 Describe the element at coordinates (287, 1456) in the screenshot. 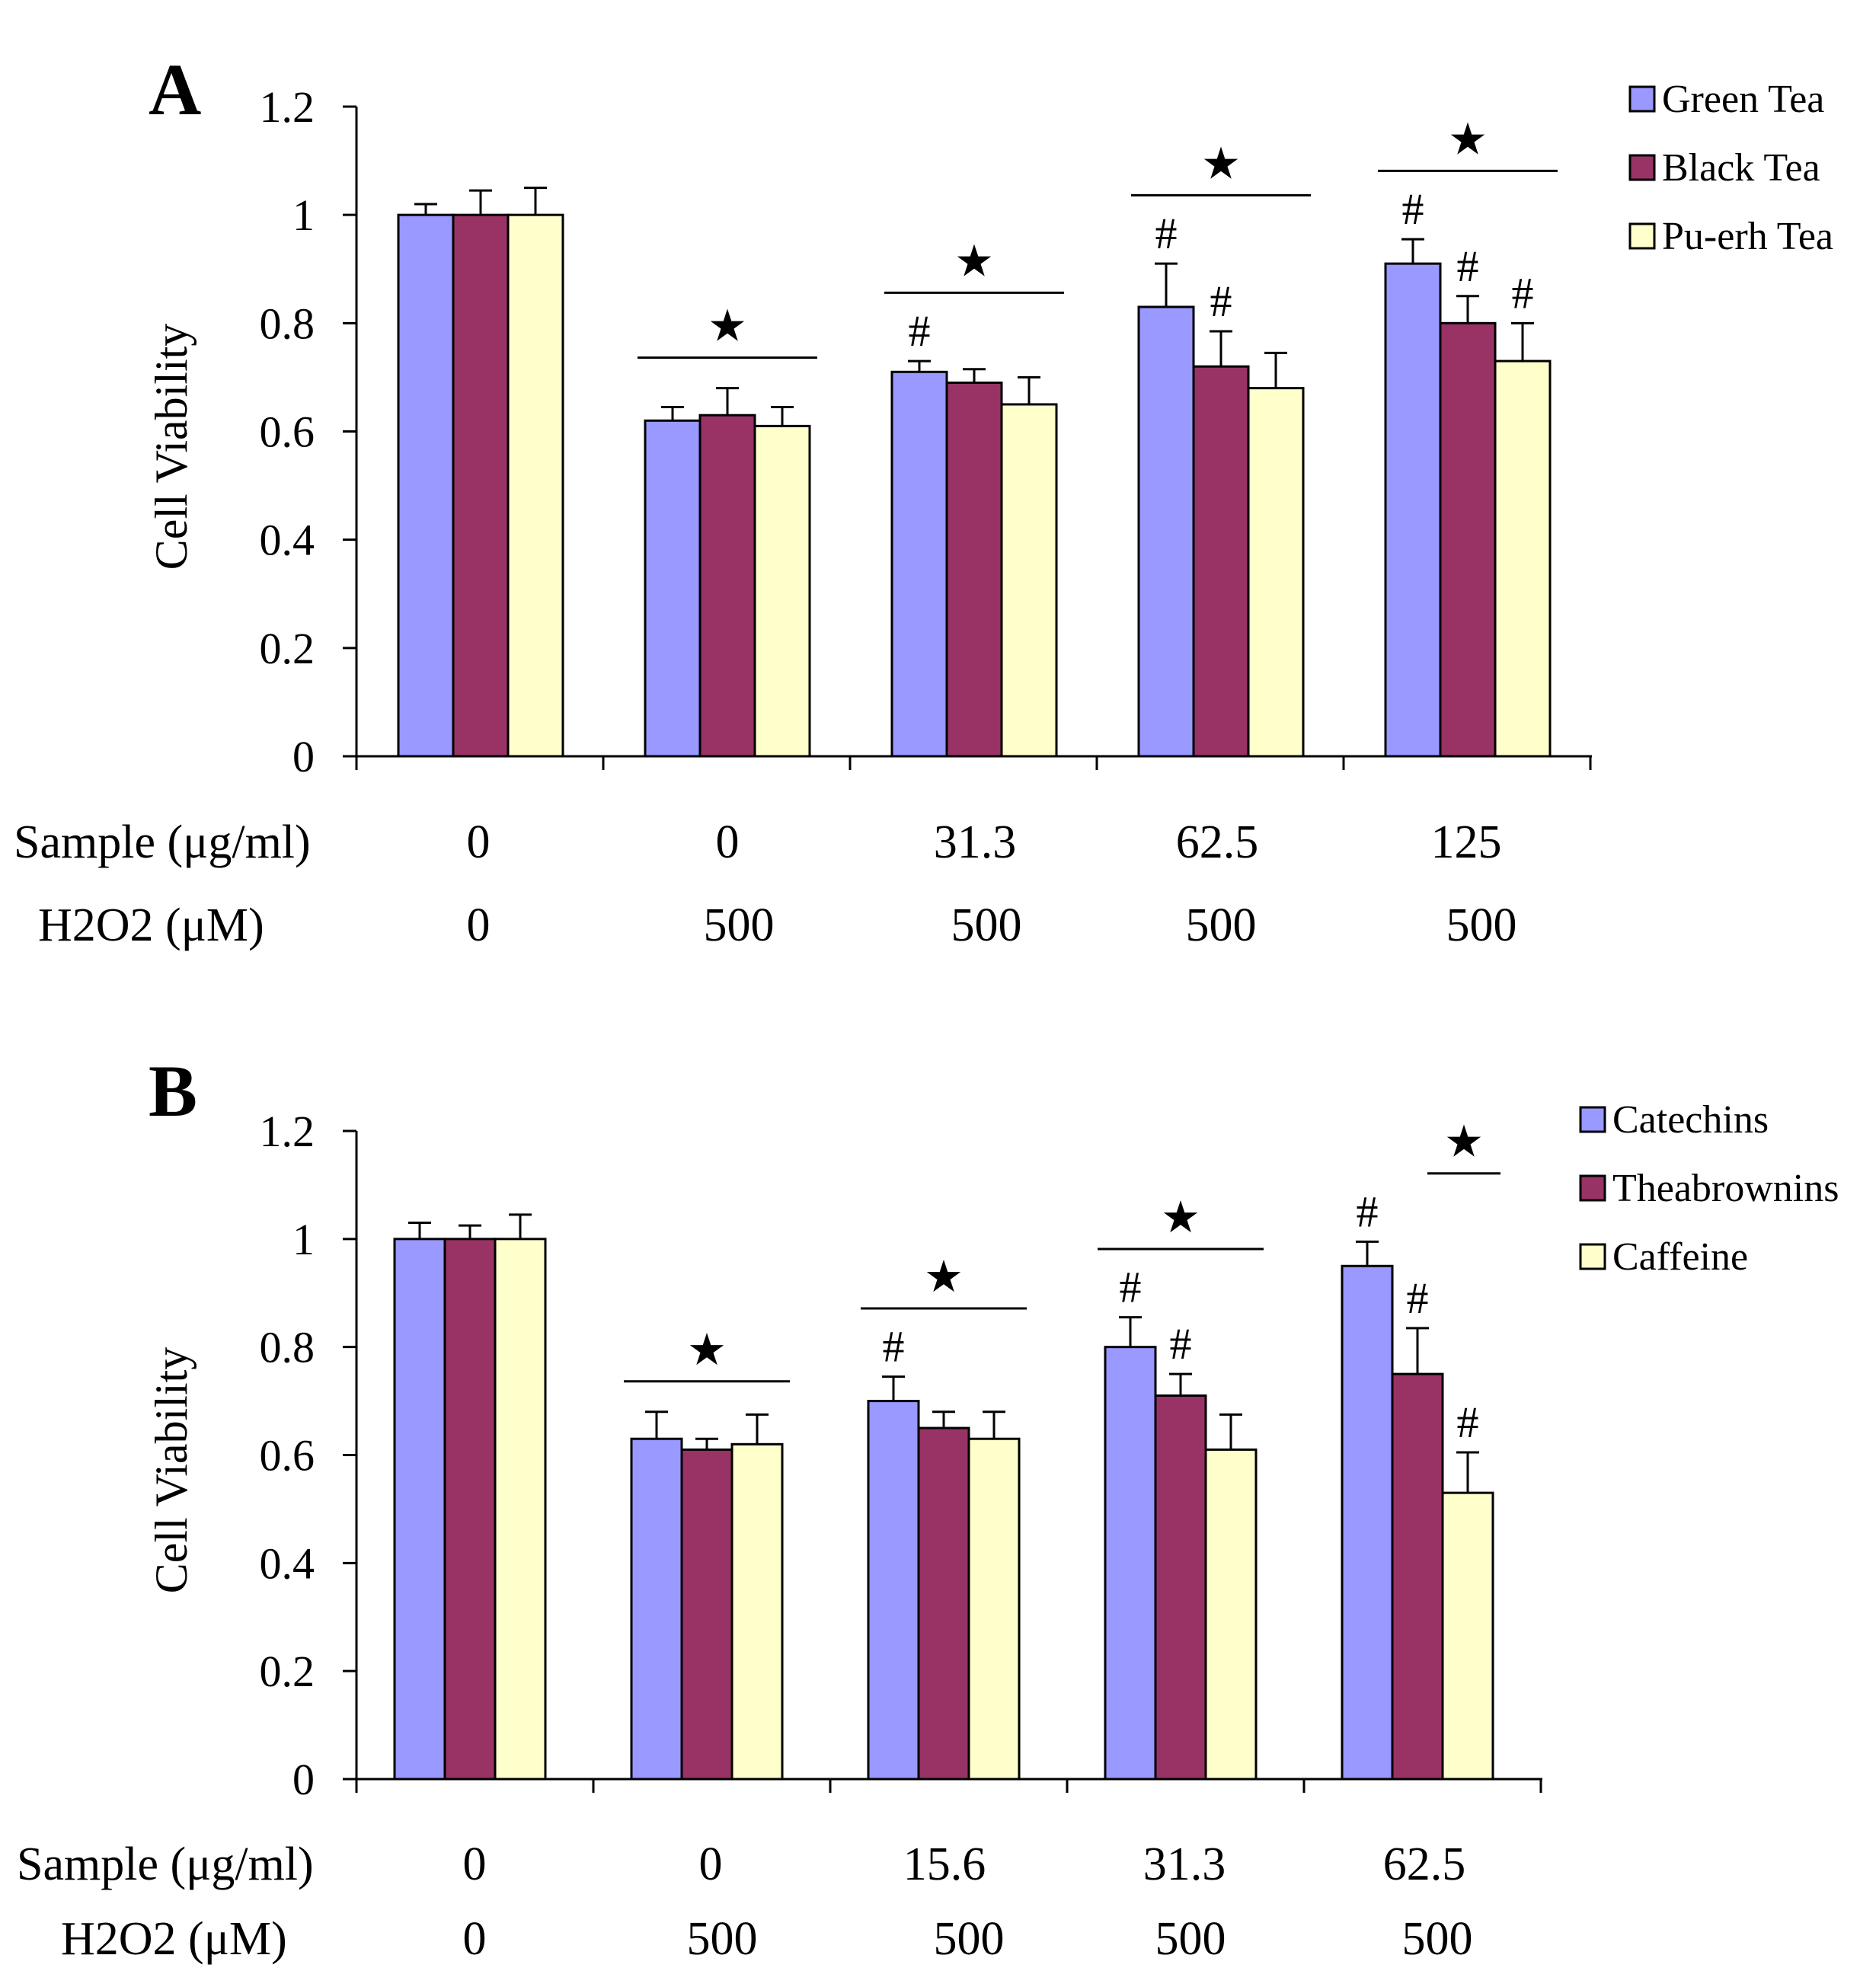

I see `y-tick-label: 0.6` at that location.